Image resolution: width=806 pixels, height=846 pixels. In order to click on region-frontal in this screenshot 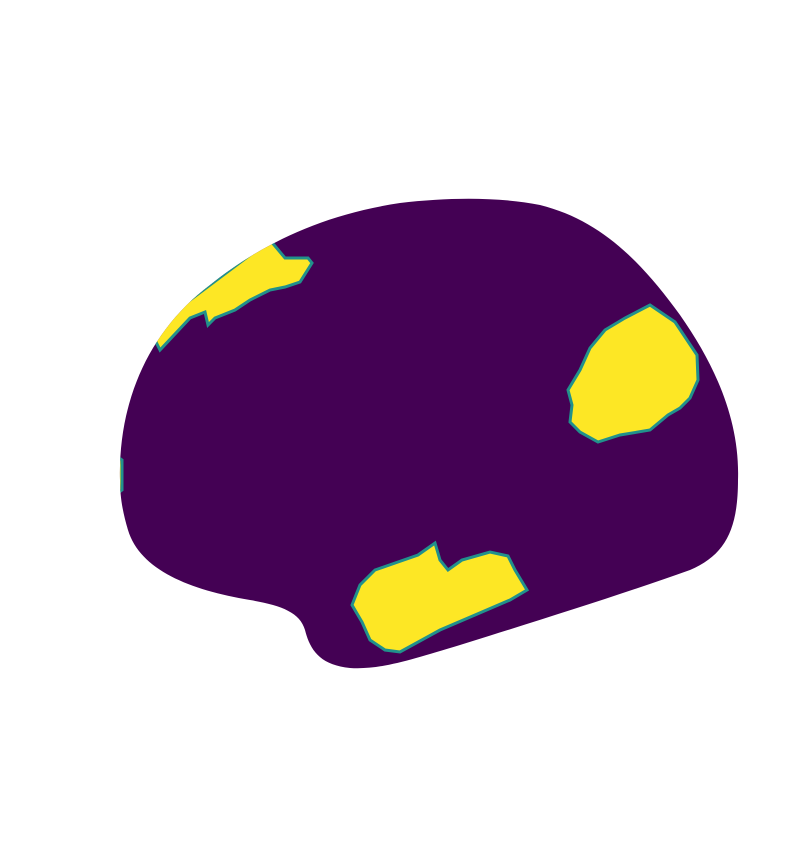, I will do `click(231, 295)`.